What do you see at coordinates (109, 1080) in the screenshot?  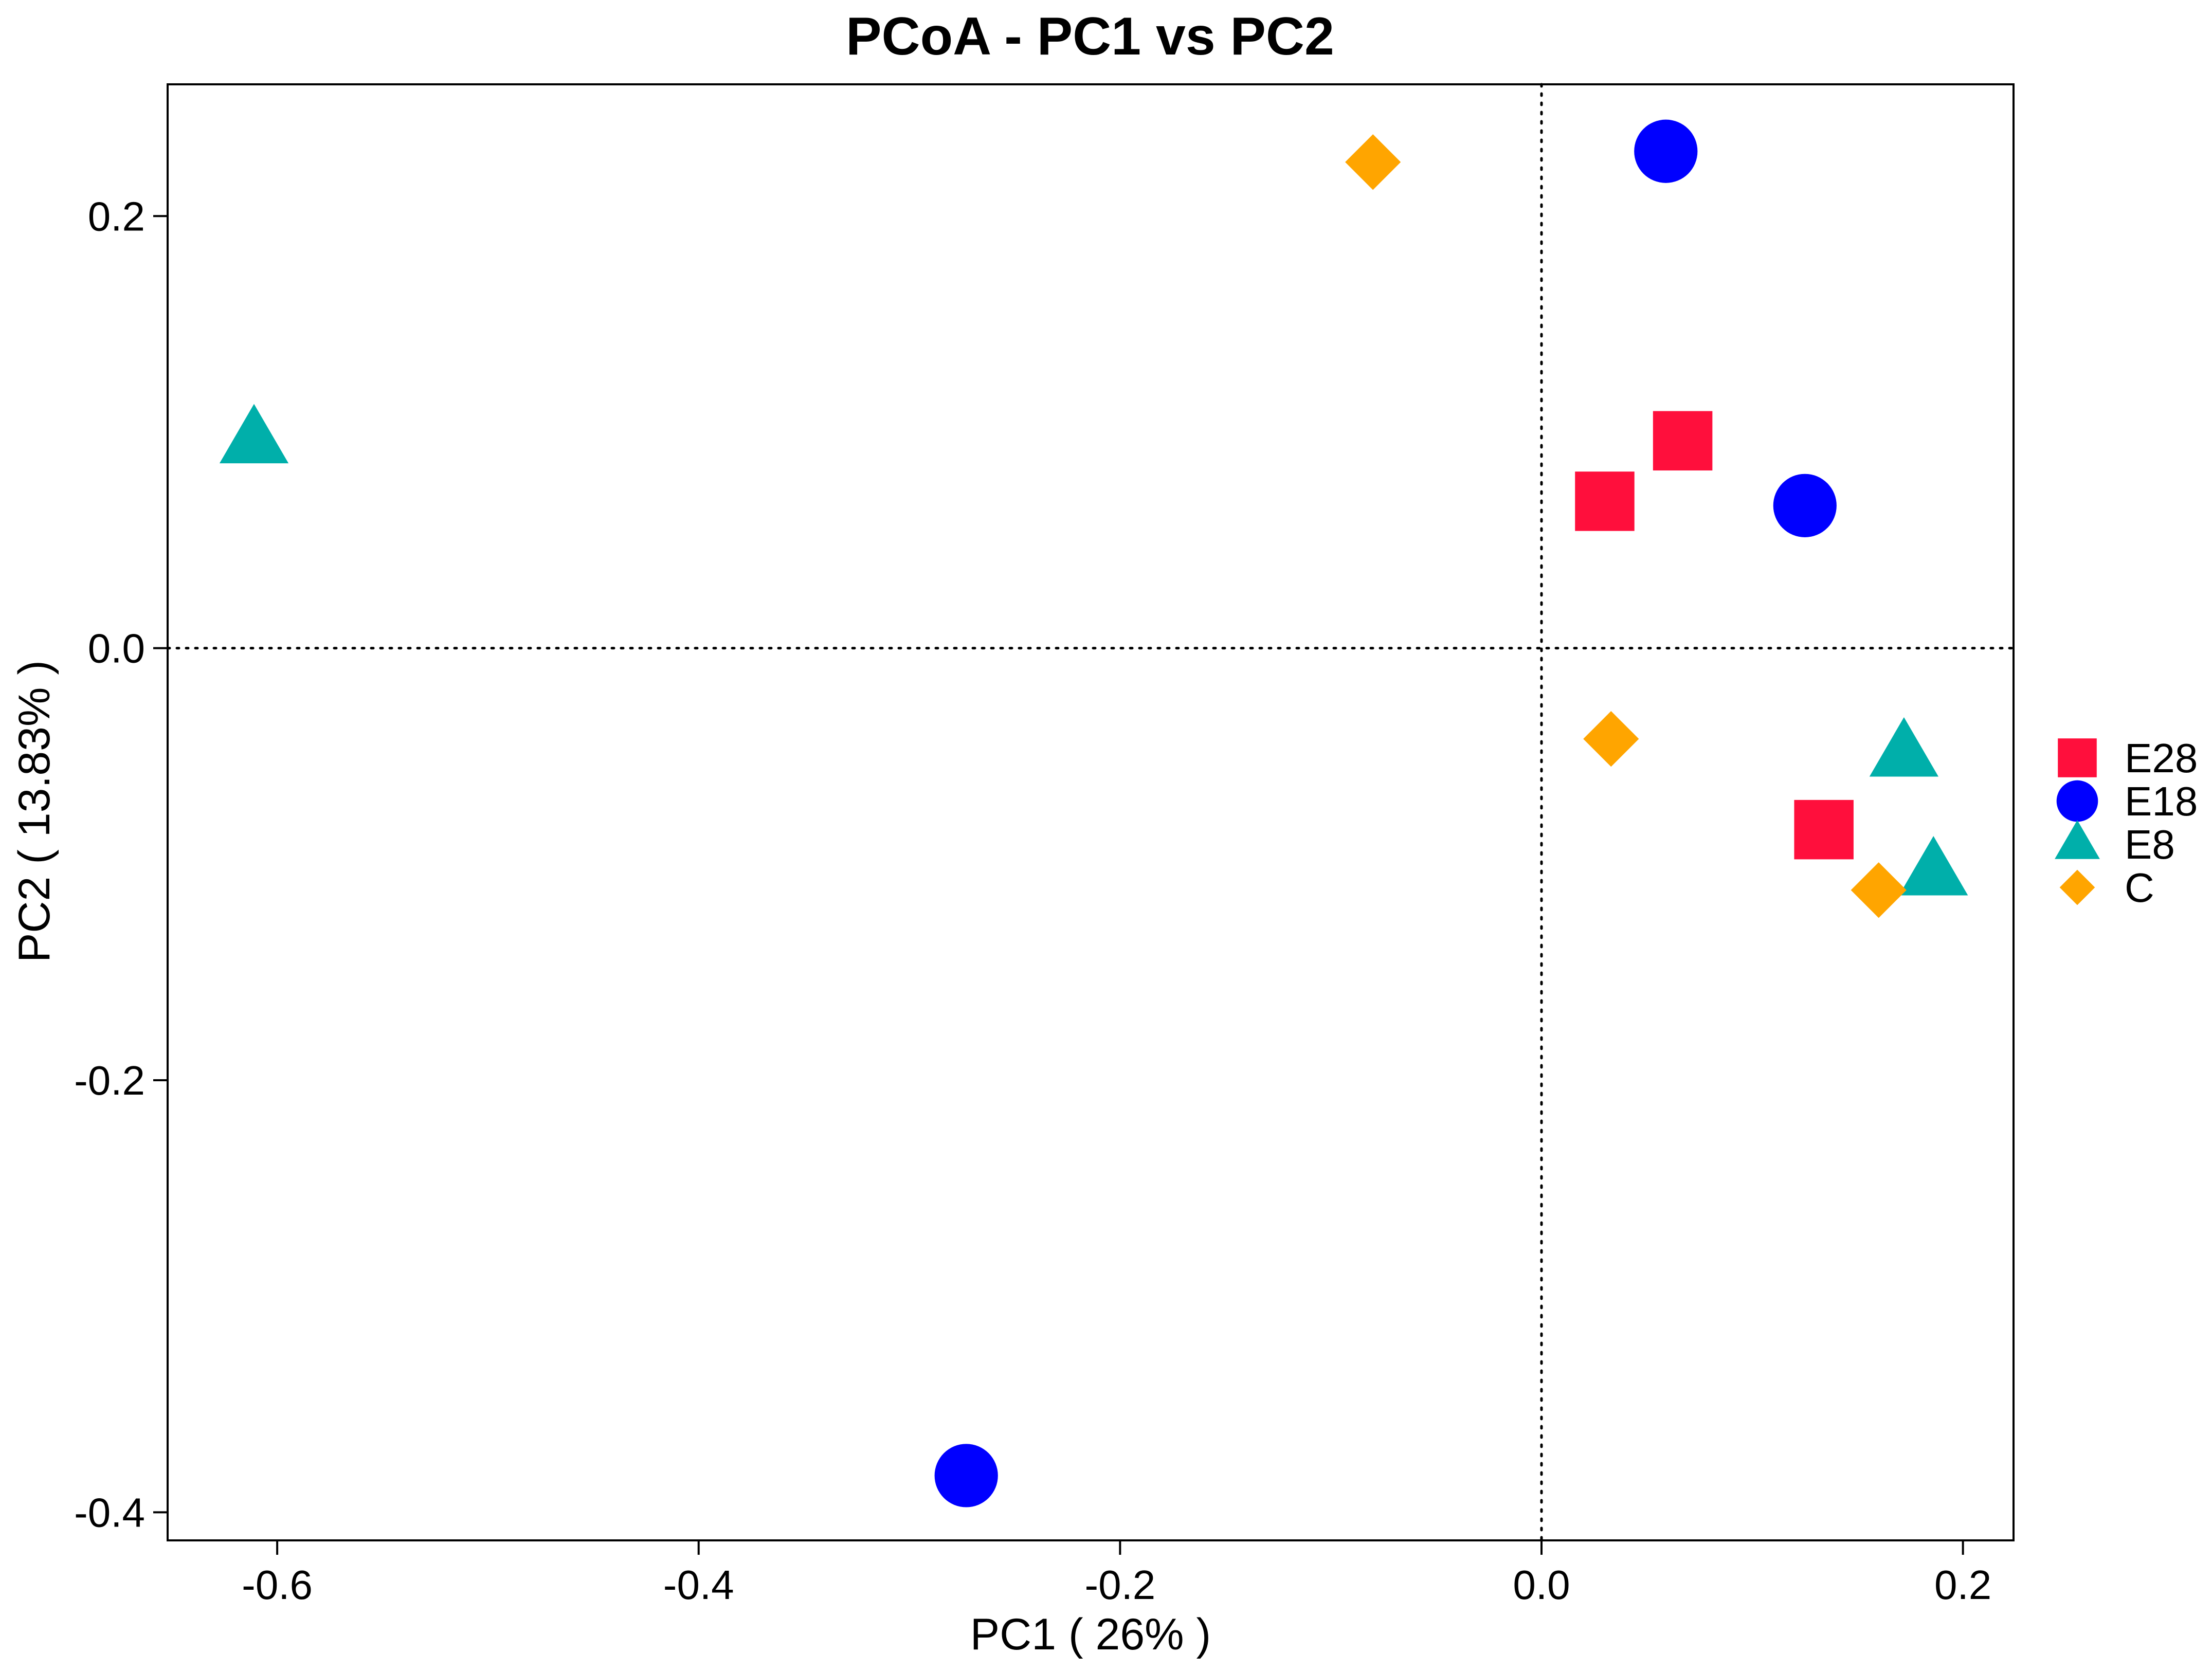 I see `y-tick-label: -0.2` at bounding box center [109, 1080].